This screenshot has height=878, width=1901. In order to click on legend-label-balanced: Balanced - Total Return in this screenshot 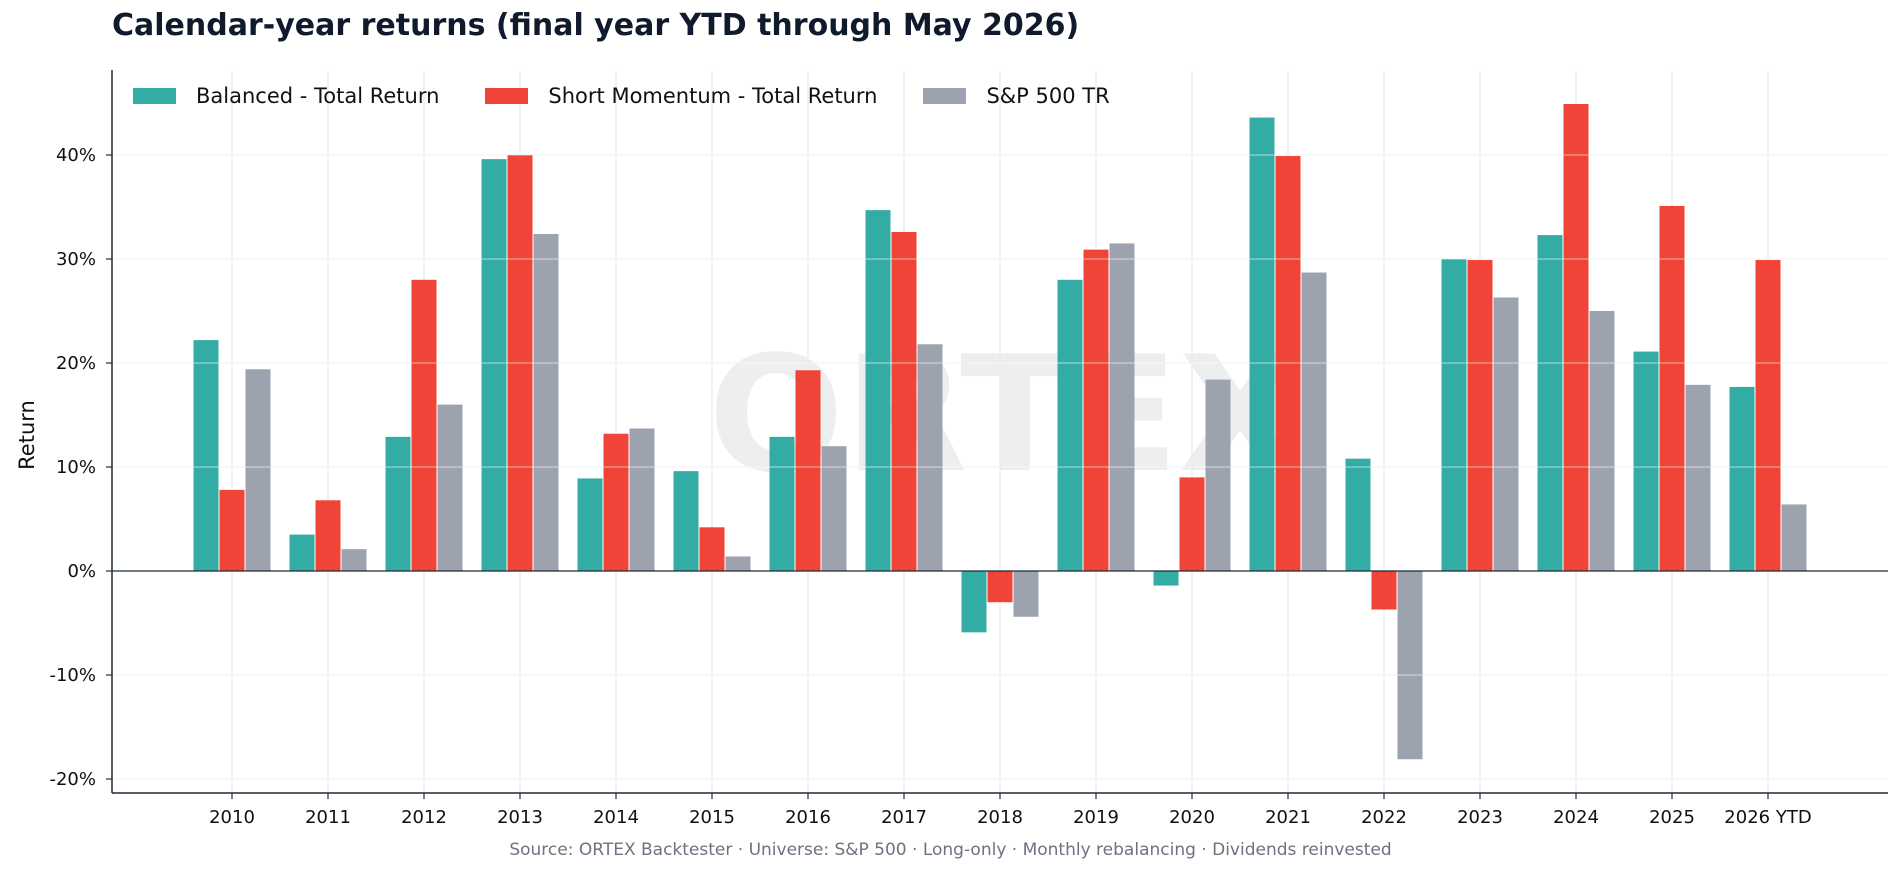, I will do `click(318, 96)`.